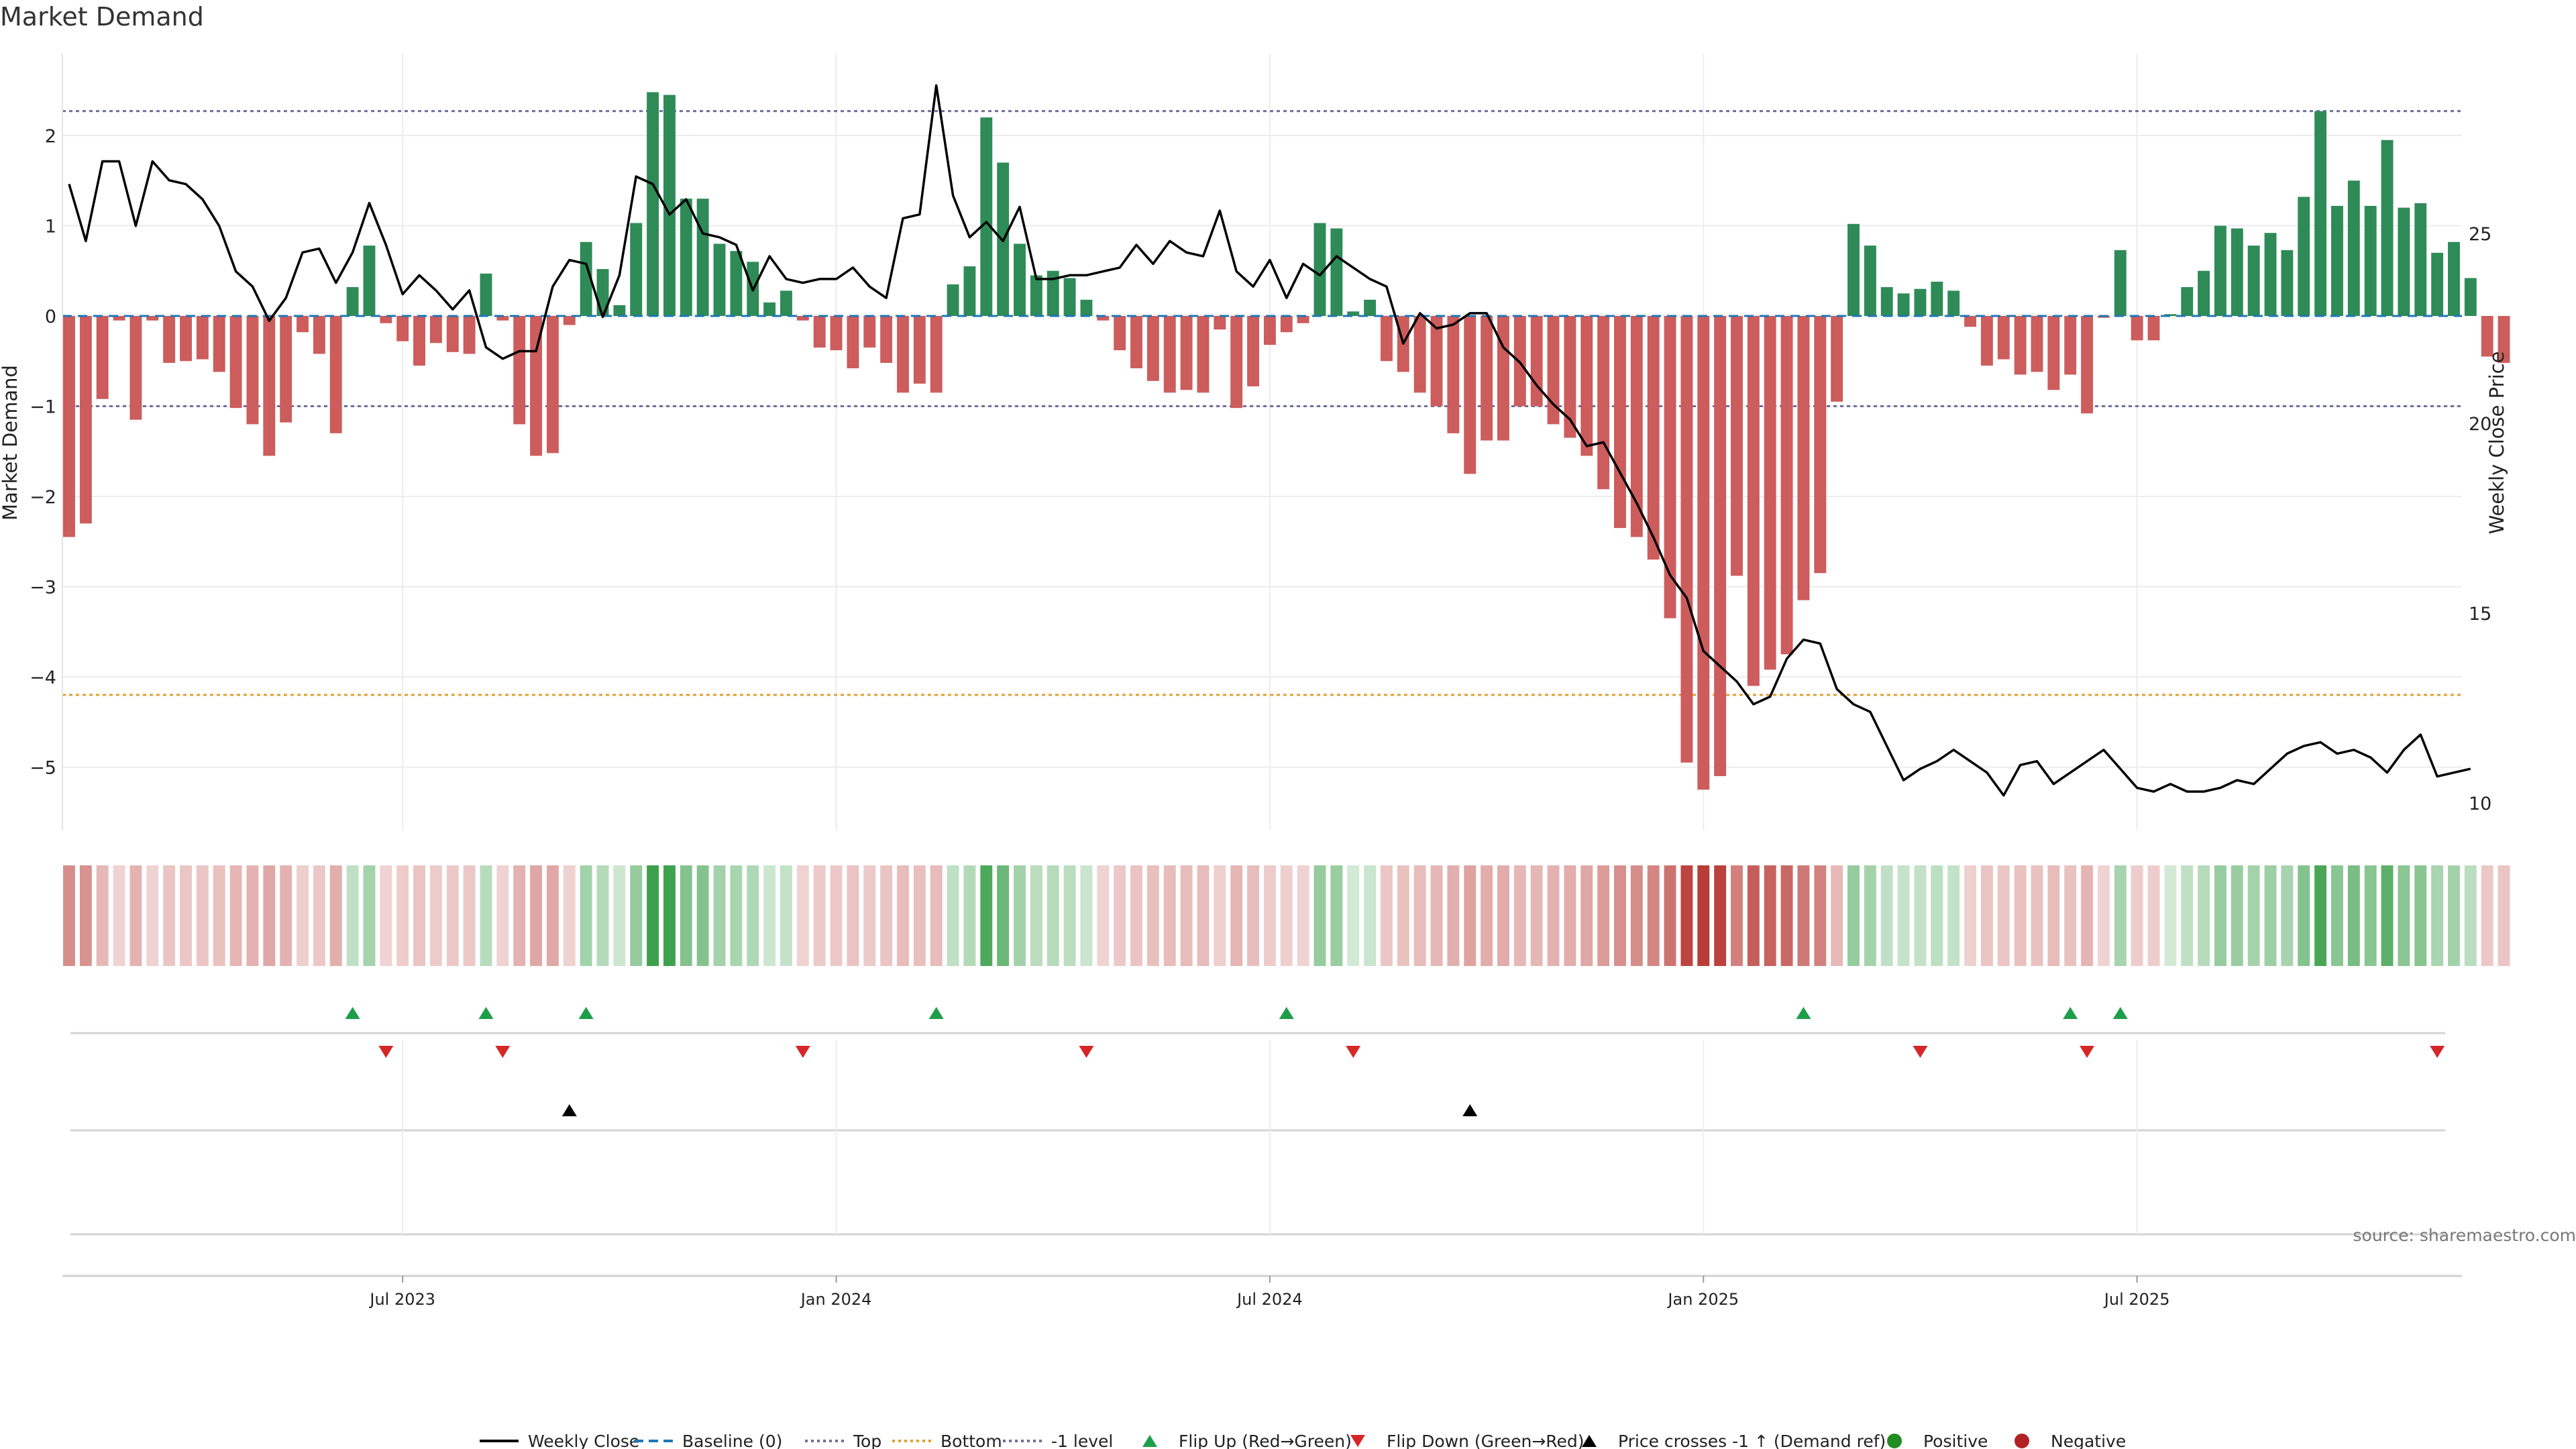 The height and width of the screenshot is (1449, 2576). I want to click on x-tick-label: Jul 2024, so click(1269, 1299).